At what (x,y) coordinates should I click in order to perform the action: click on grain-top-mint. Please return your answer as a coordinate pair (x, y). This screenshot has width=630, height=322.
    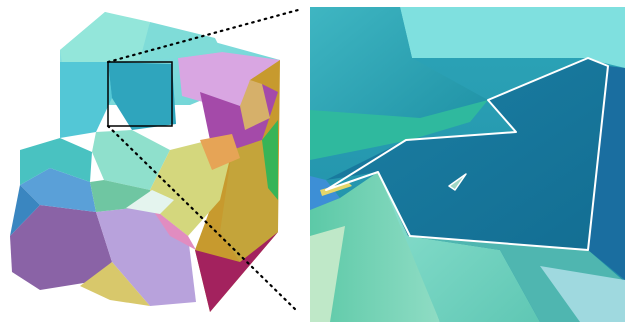
    Looking at the image, I should click on (105, 37).